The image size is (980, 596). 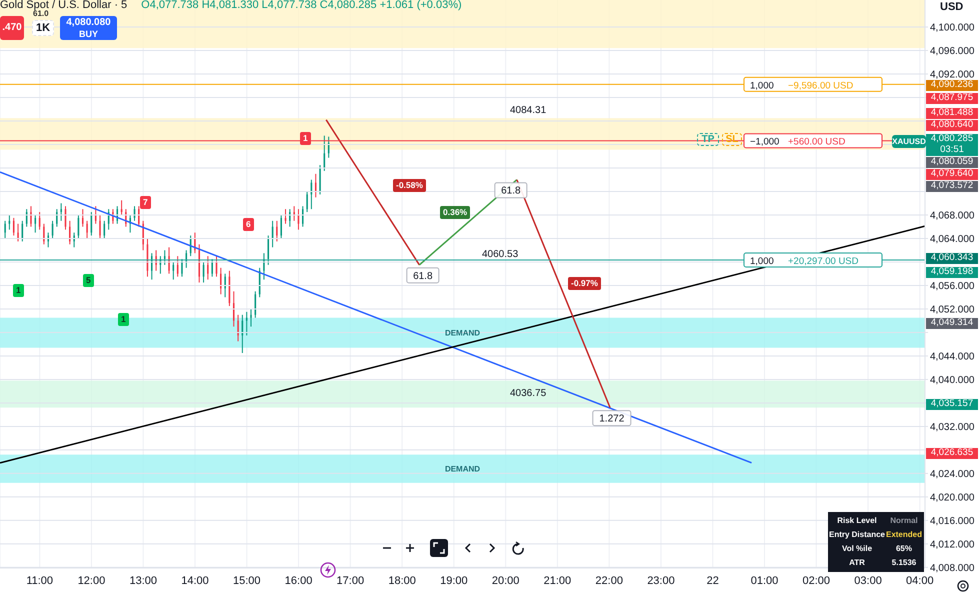 What do you see at coordinates (40, 580) in the screenshot?
I see `x-tick-label: 11:00` at bounding box center [40, 580].